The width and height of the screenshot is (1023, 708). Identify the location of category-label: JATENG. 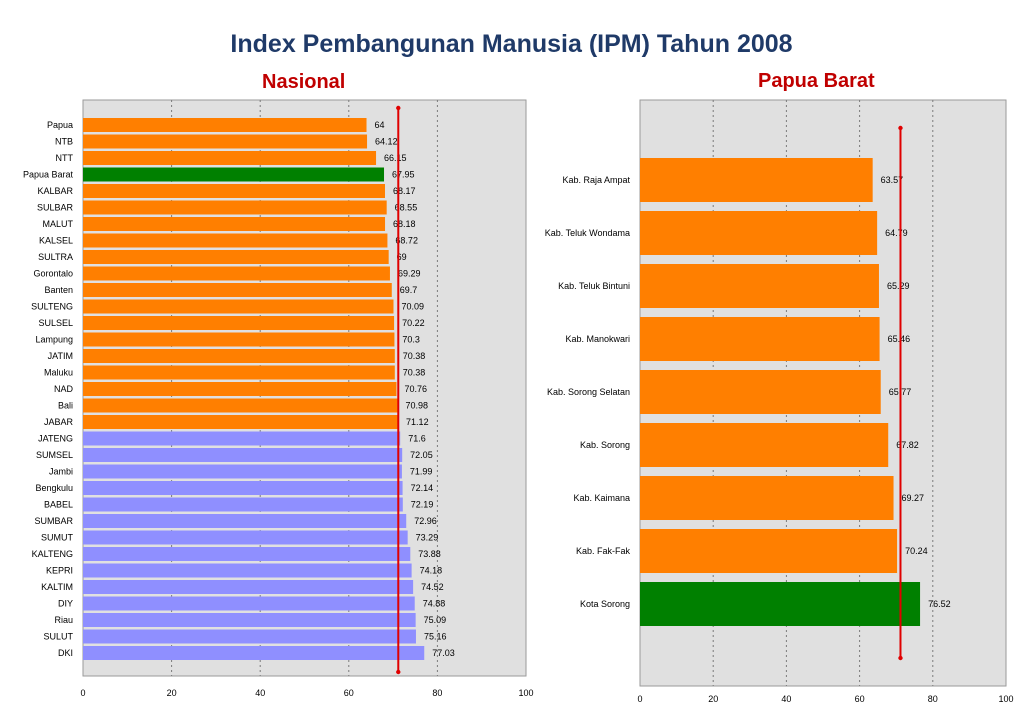
(55, 439).